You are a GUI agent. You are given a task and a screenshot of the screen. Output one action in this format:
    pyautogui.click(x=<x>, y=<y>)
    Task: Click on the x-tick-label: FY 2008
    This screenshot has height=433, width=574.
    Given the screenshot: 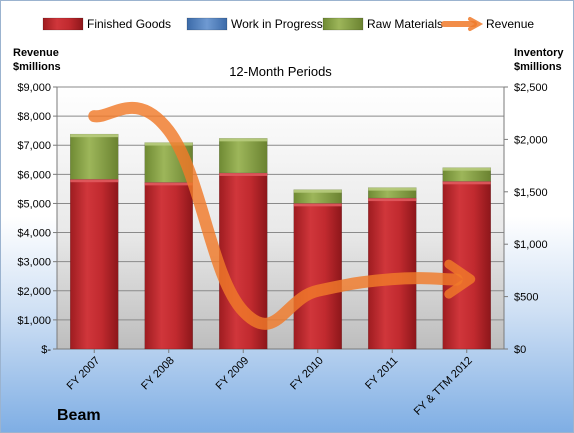 What is the action you would take?
    pyautogui.click(x=158, y=374)
    